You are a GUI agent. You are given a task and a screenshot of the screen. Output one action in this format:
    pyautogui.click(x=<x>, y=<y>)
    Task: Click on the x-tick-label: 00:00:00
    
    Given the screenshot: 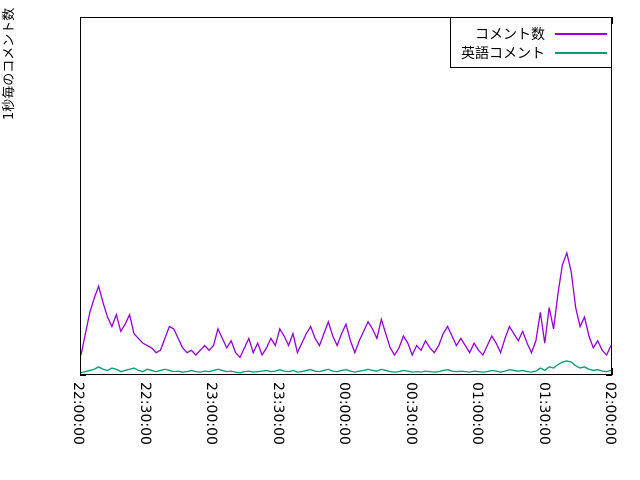 What is the action you would take?
    pyautogui.click(x=344, y=413)
    